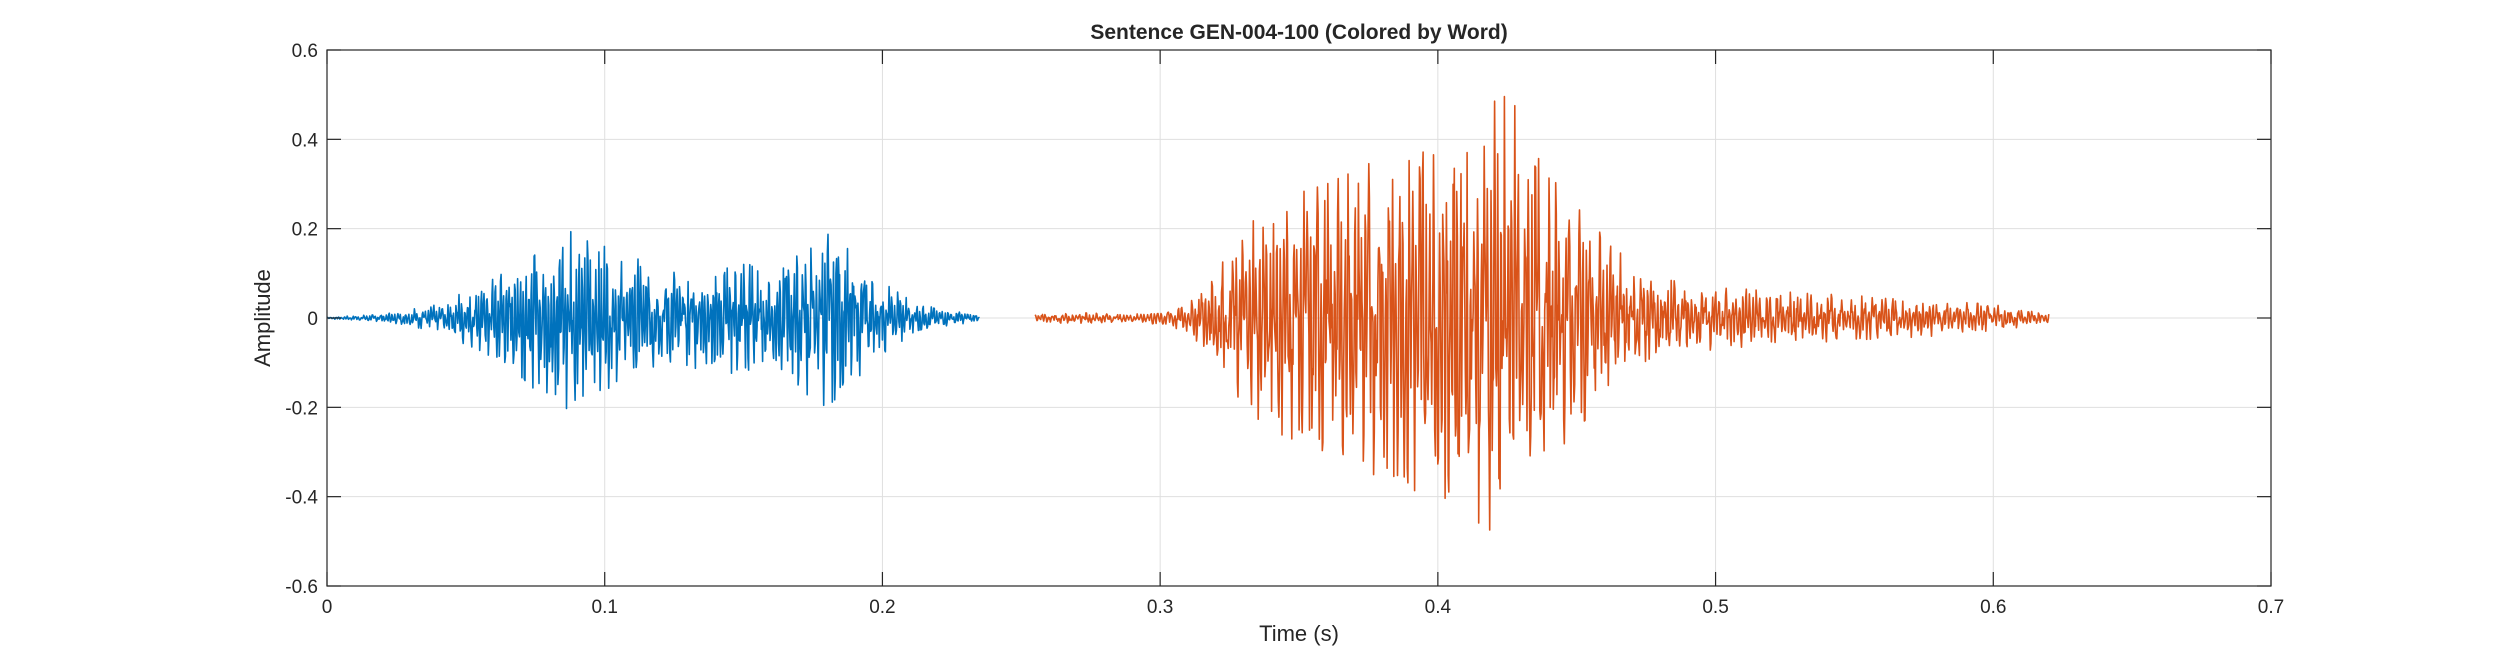  What do you see at coordinates (301, 408) in the screenshot?
I see `y-tick-label: -0.2` at bounding box center [301, 408].